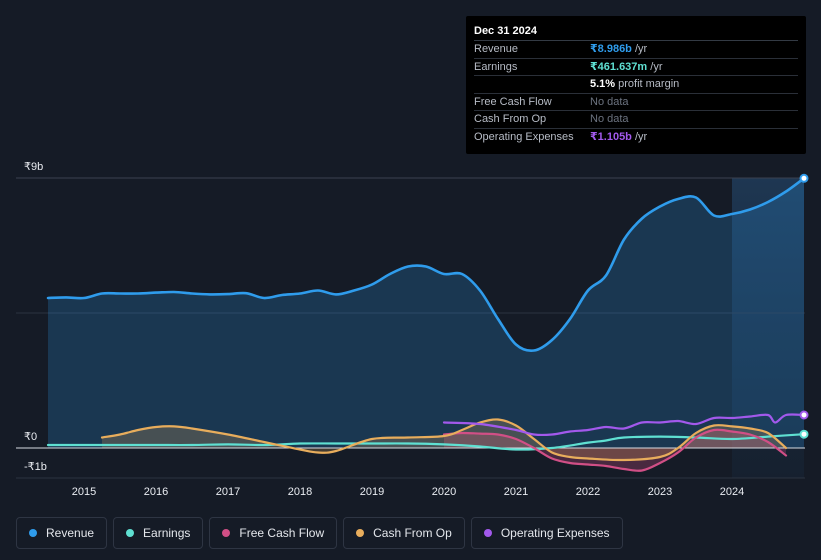 The height and width of the screenshot is (560, 821). I want to click on x-tick-2015: 2015, so click(84, 492).